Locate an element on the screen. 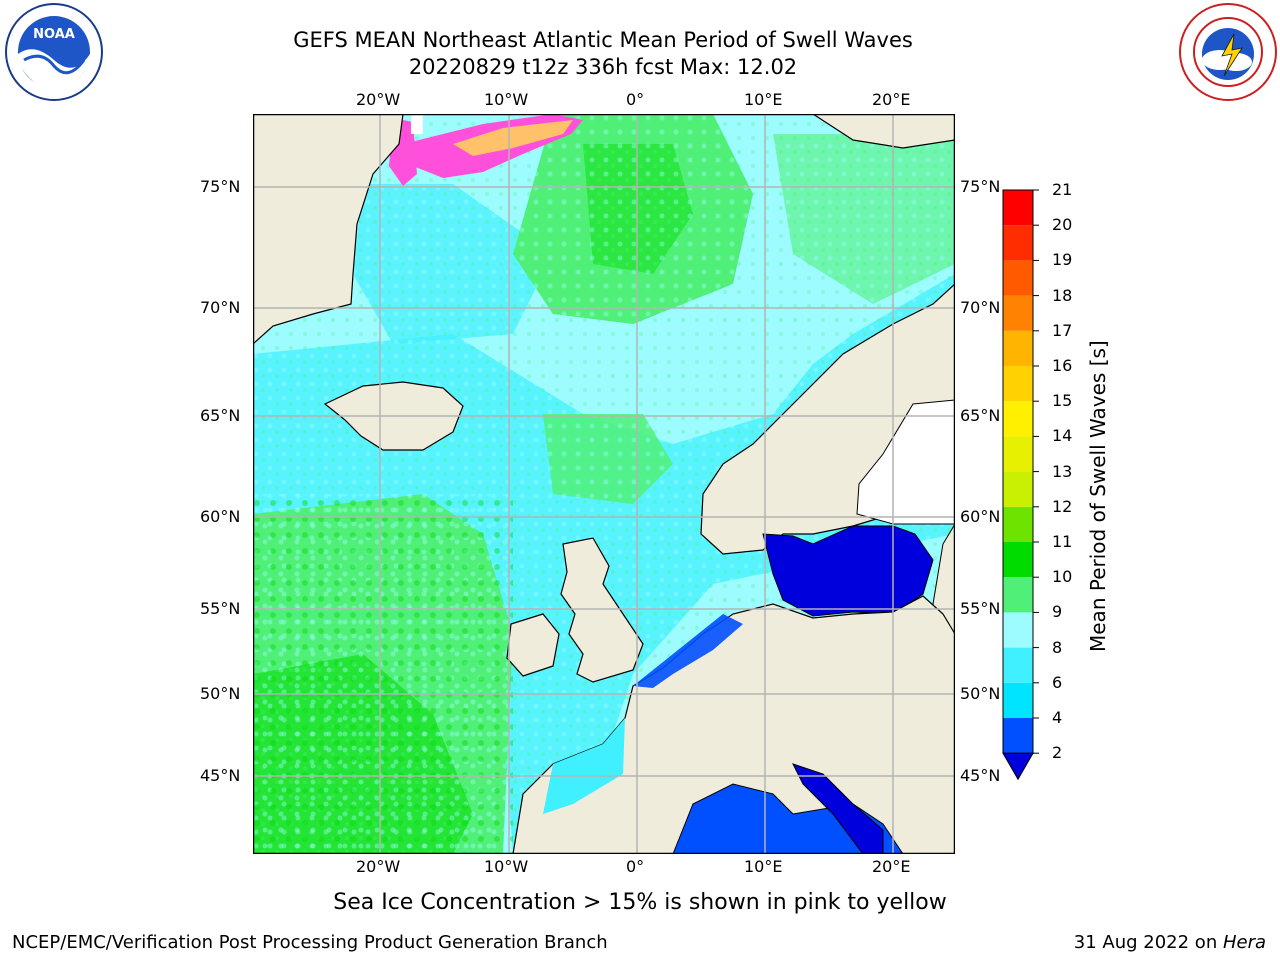  lon-tick-bottom: 10°W is located at coordinates (506, 866).